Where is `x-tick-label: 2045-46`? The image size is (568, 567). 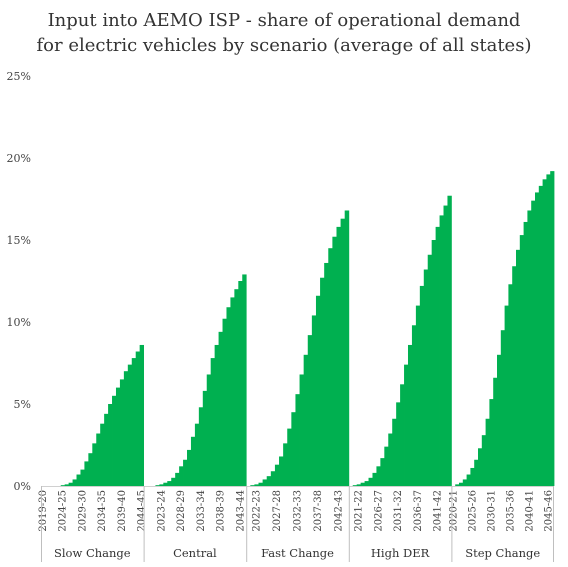
x-tick-label: 2045-46 is located at coordinates (548, 511).